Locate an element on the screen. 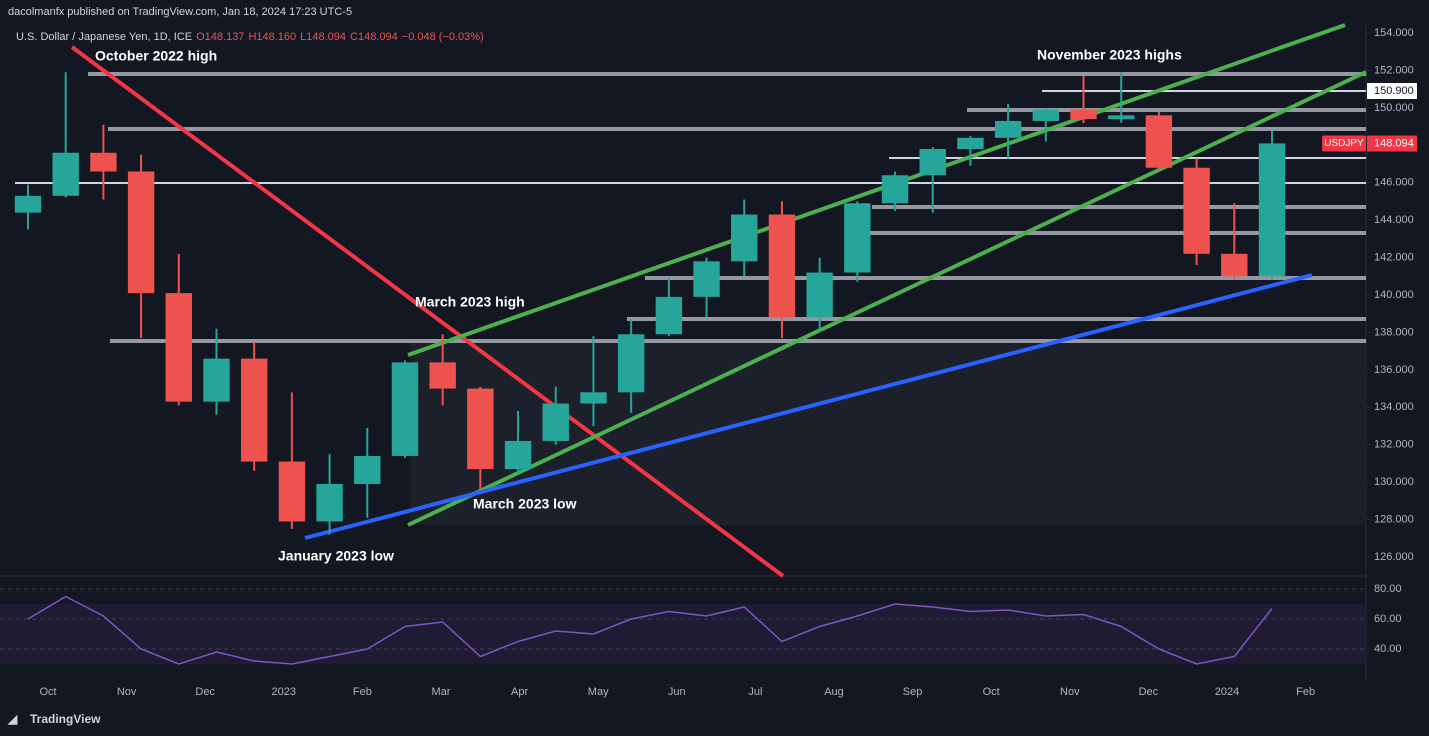  x-tick-label: Jun is located at coordinates (677, 692).